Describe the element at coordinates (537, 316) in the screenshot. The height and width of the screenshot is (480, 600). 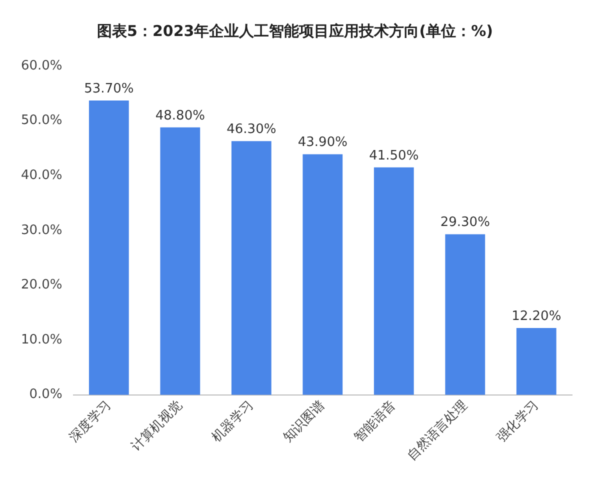
I see `data-label: 12.20%` at that location.